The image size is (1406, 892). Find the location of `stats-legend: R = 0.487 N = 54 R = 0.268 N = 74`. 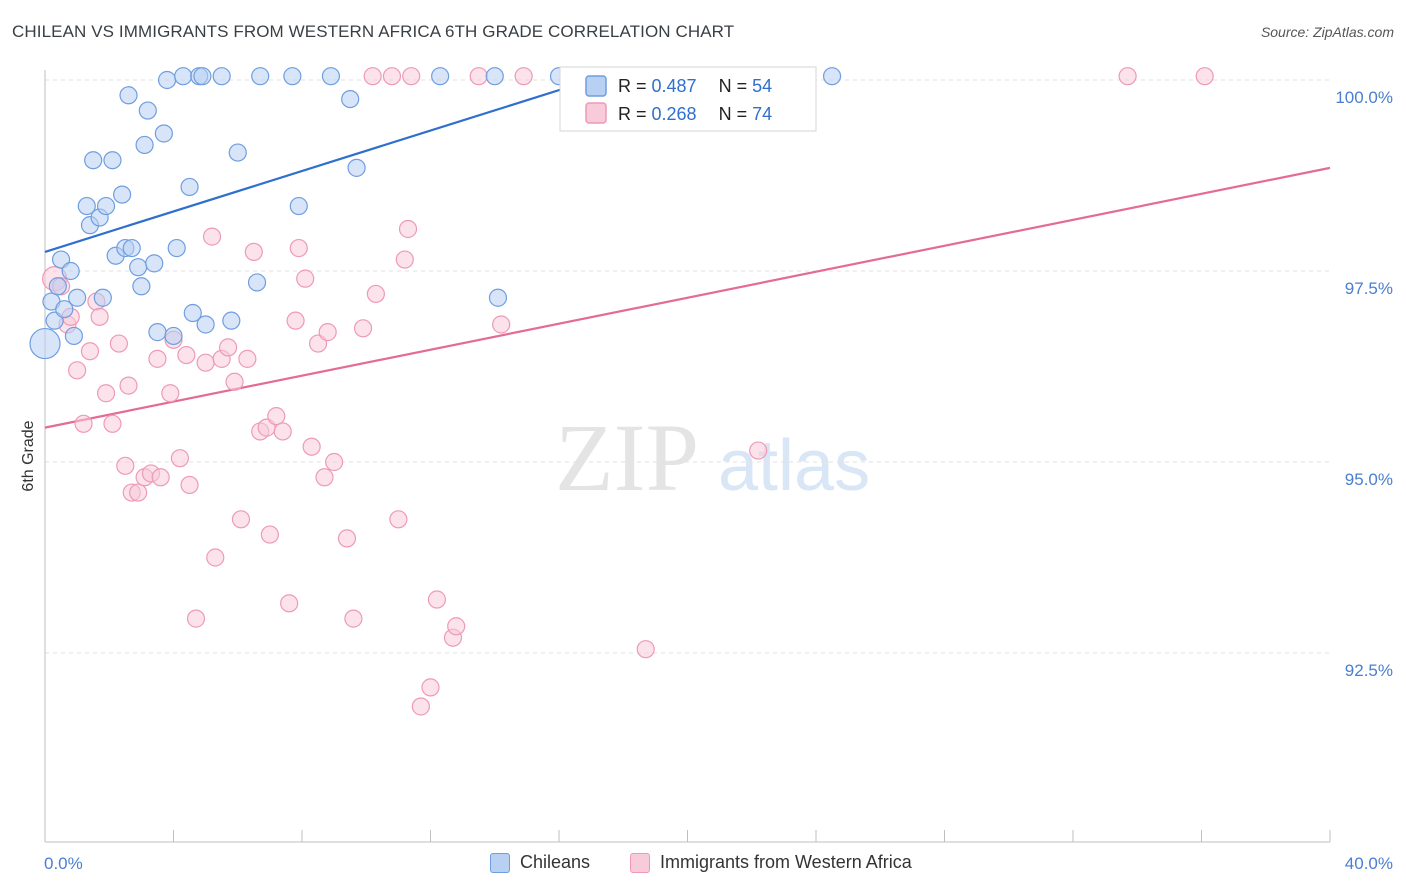

stats-legend: R = 0.487 N = 54 R = 0.268 N = 74 is located at coordinates (688, 99).